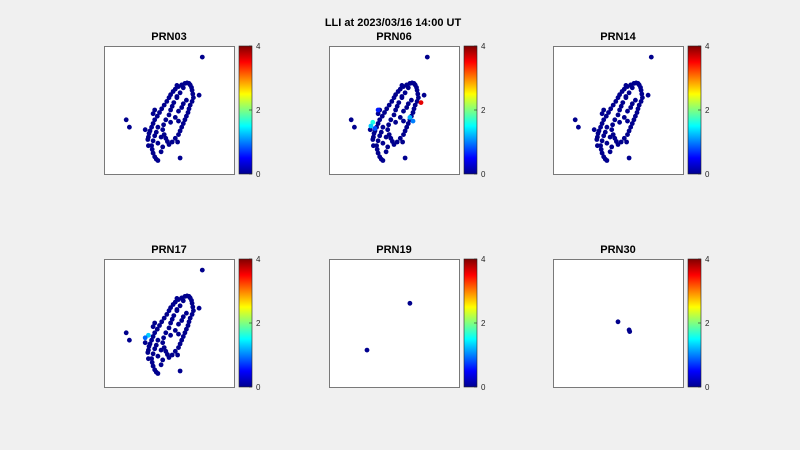  Describe the element at coordinates (258, 46) in the screenshot. I see `colorbar-tick-label: 4` at that location.